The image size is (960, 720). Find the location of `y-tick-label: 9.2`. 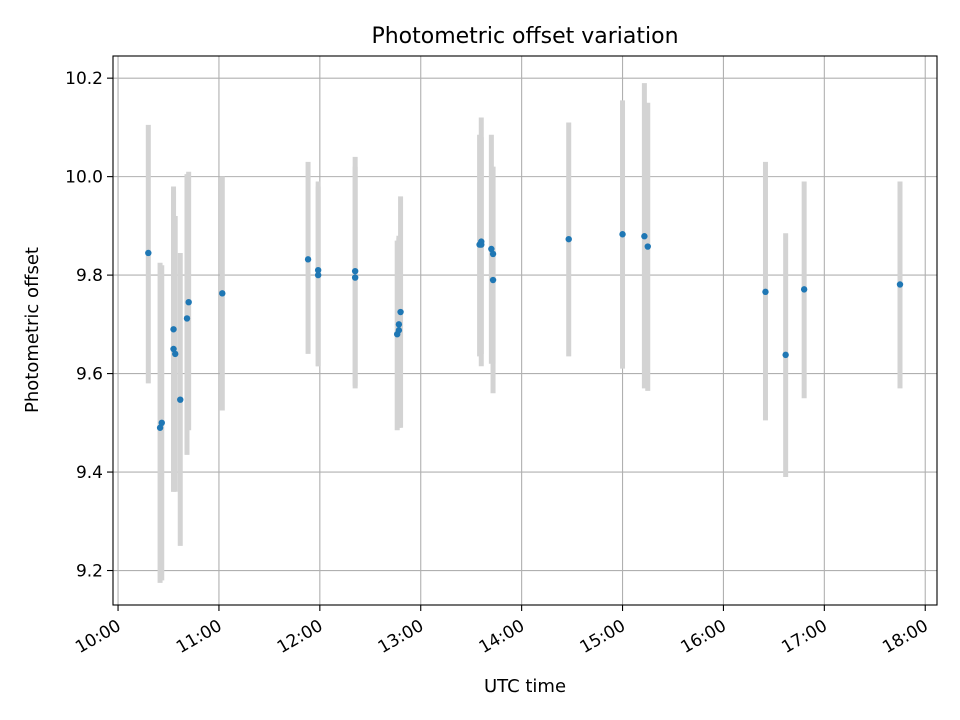

y-tick-label: 9.2 is located at coordinates (89, 572).